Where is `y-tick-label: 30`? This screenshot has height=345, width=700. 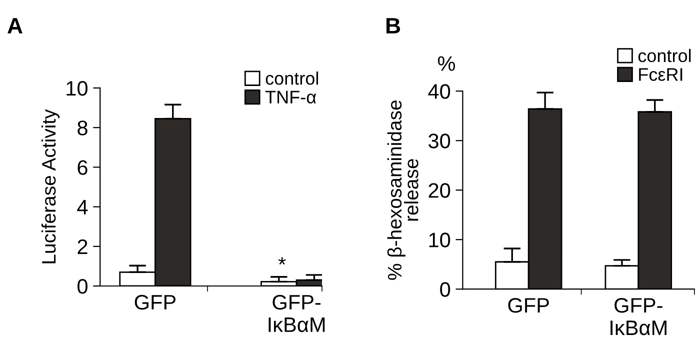 y-tick-label: 30 is located at coordinates (439, 141).